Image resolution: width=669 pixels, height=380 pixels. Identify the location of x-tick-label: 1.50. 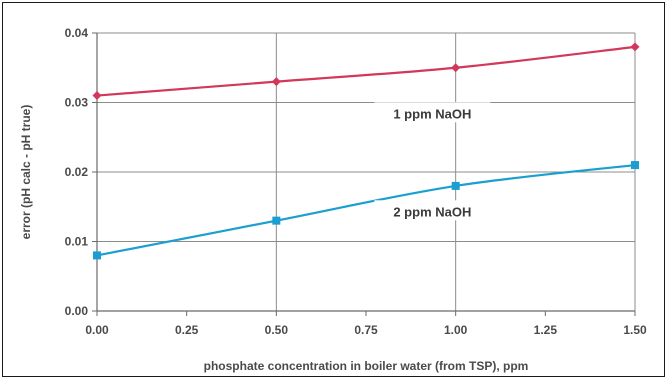
(635, 330).